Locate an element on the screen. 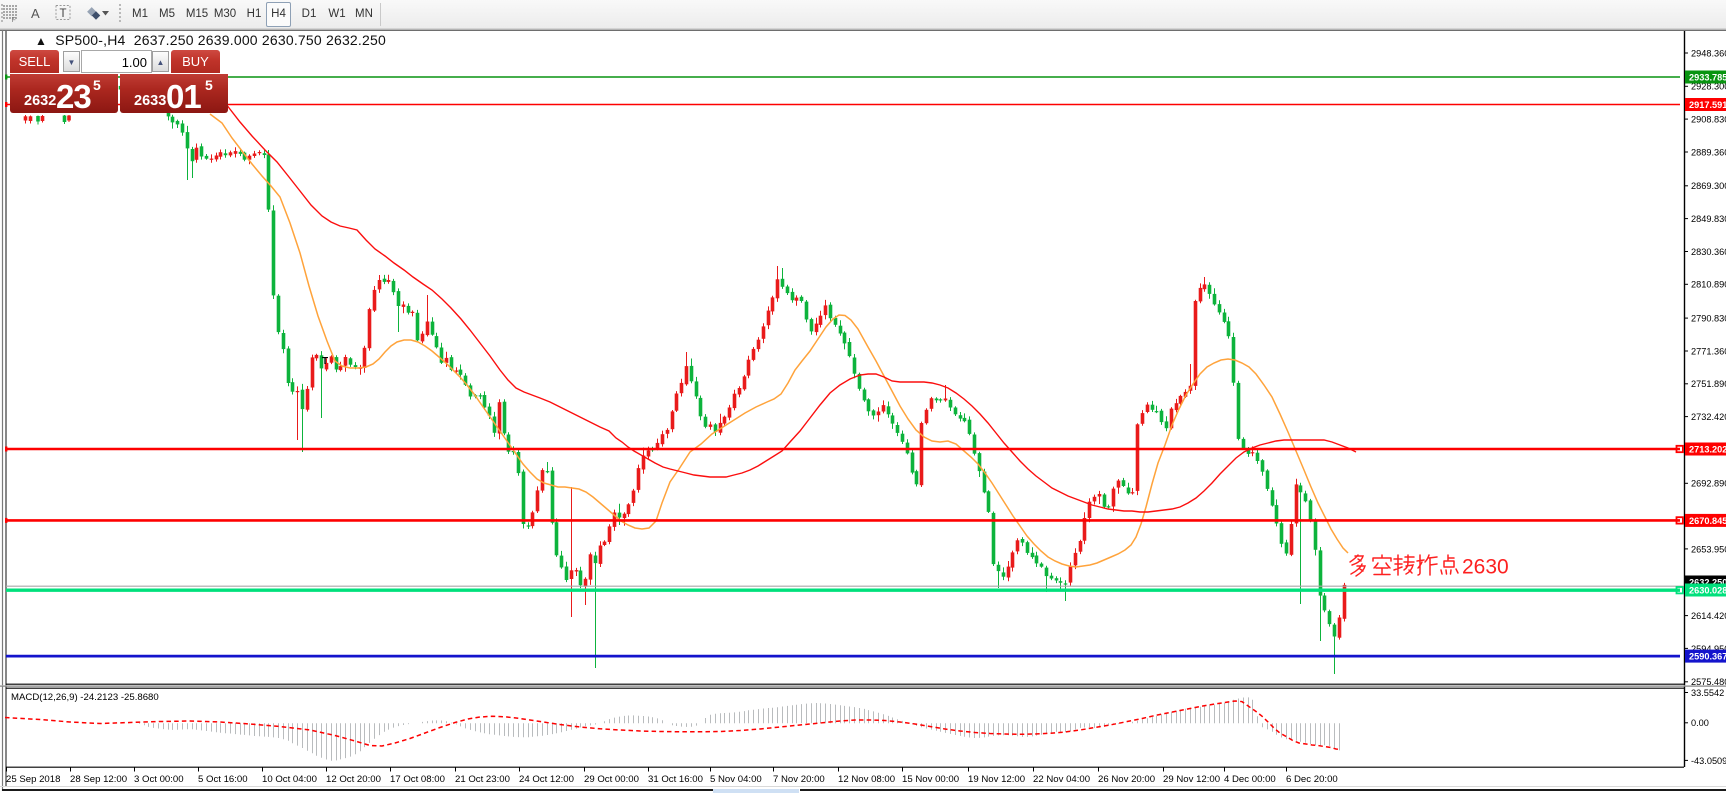  svg-text: 29 Nov 12:00 is located at coordinates (1191, 779).